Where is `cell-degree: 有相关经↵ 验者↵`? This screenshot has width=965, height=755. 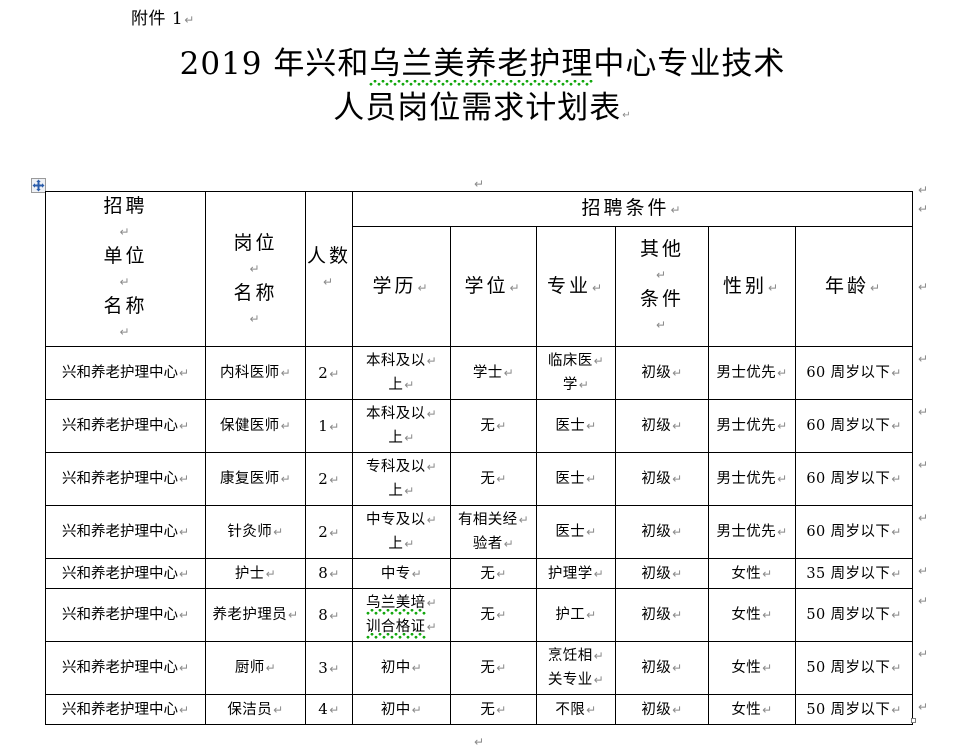 cell-degree: 有相关经↵ 验者↵ is located at coordinates (493, 532).